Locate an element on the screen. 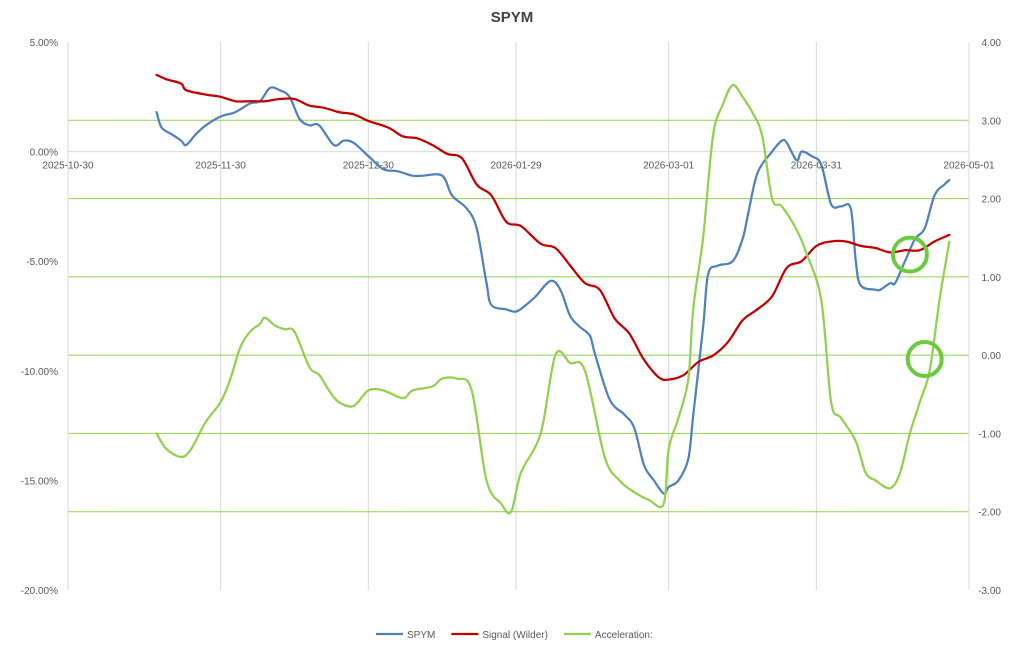 This screenshot has height=651, width=1024. x-tick-label: 2026-05-01 is located at coordinates (969, 166).